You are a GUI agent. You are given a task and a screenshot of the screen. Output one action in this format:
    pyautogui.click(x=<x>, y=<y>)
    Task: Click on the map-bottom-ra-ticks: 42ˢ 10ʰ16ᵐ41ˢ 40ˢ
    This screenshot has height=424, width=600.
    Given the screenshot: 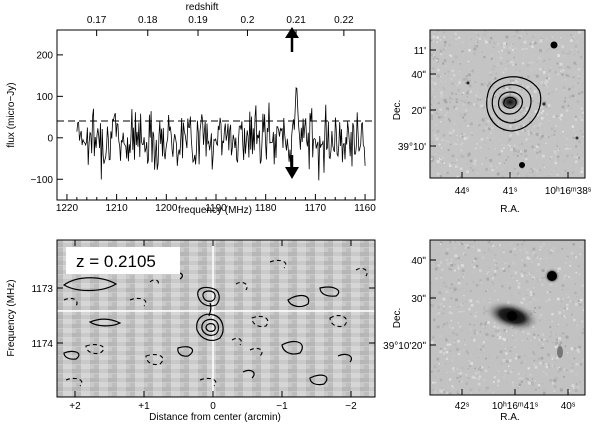 What is the action you would take?
    pyautogui.click(x=515, y=400)
    